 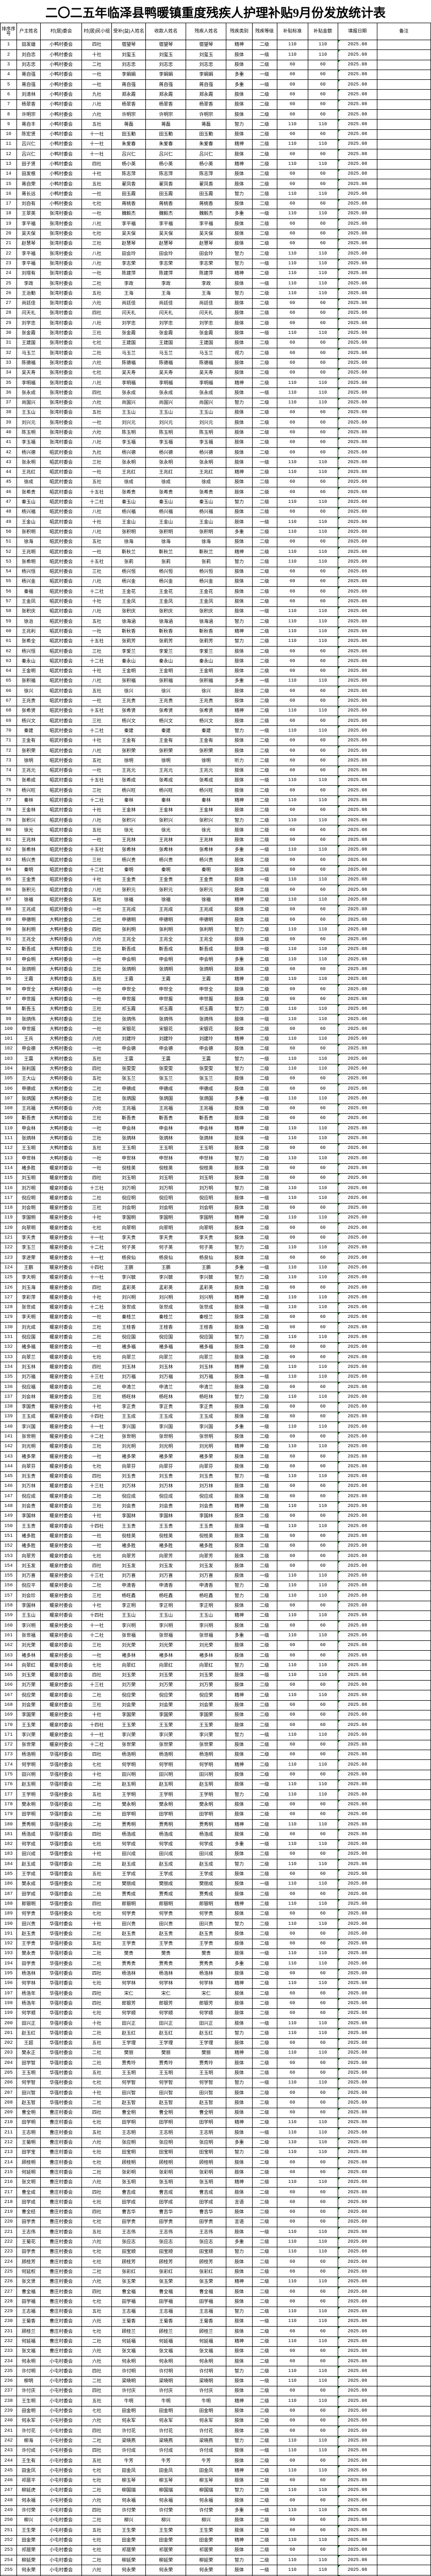 What do you see at coordinates (215, 2401) in the screenshot?
I see `table-row: 238 王生明 小屯村委会 五社 牛明 牛明 牛明 精神 二级 110 110 2025.08` at bounding box center [215, 2401].